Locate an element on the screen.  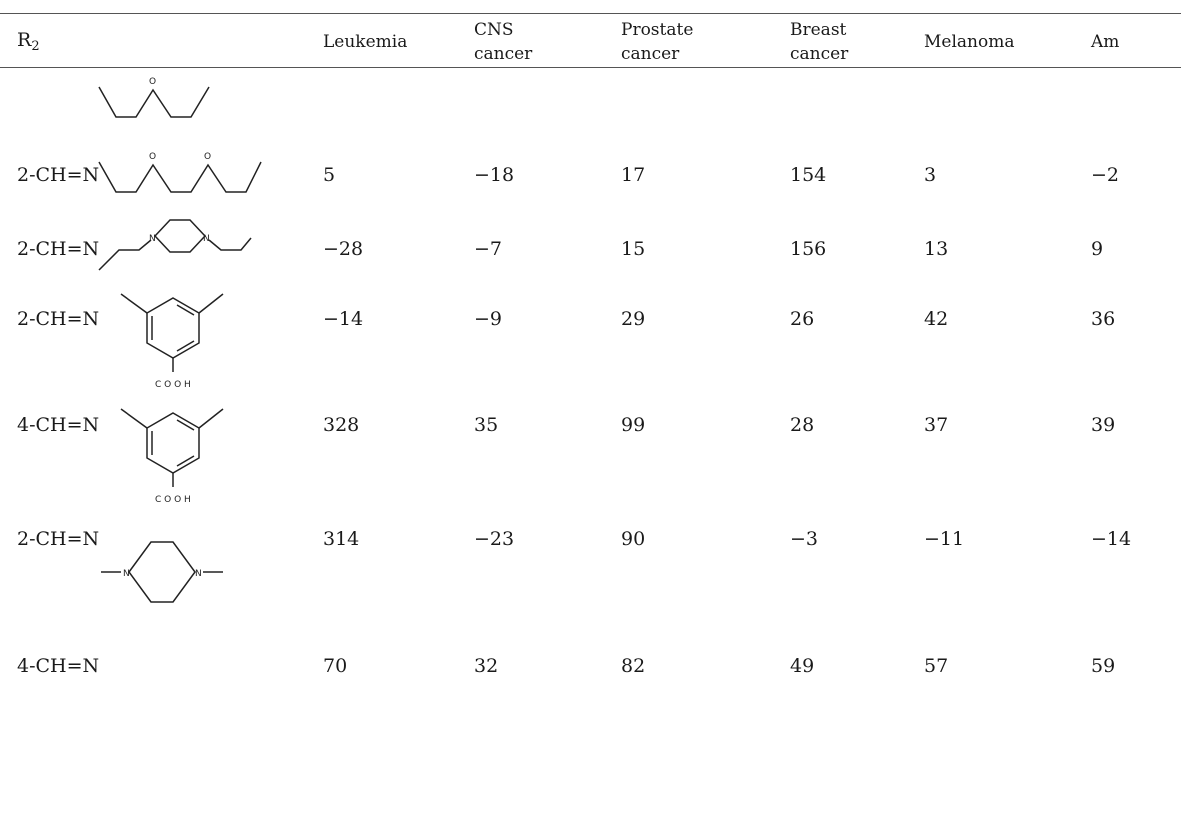
header-r2: R2 is located at coordinates (28, 41).